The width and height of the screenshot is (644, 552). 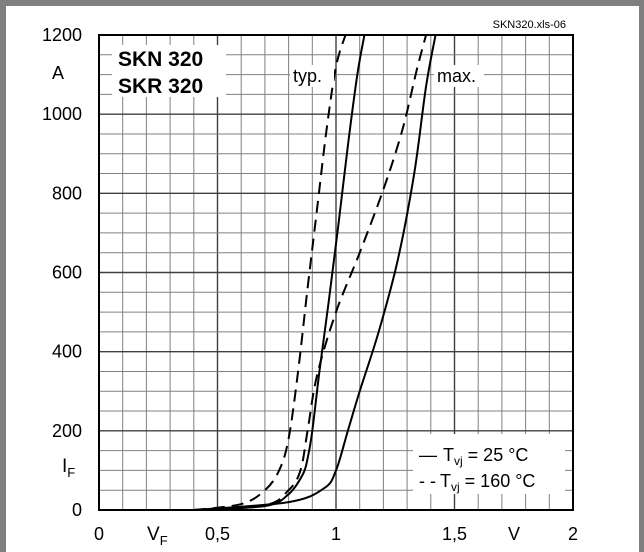 I want to click on legend-entry-25c: — Tvj = 25 °C, so click(x=473, y=456).